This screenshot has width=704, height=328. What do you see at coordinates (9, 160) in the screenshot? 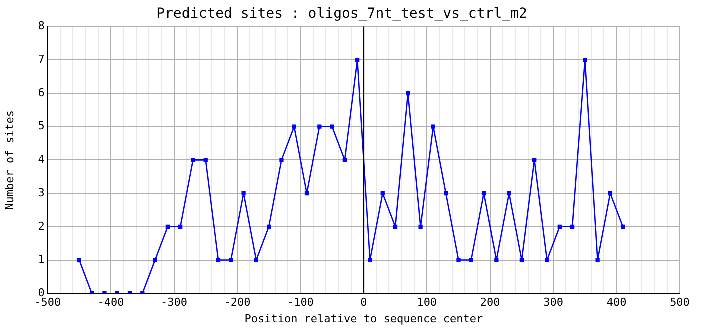
I see `y-axis-title: Number of sites` at bounding box center [9, 160].